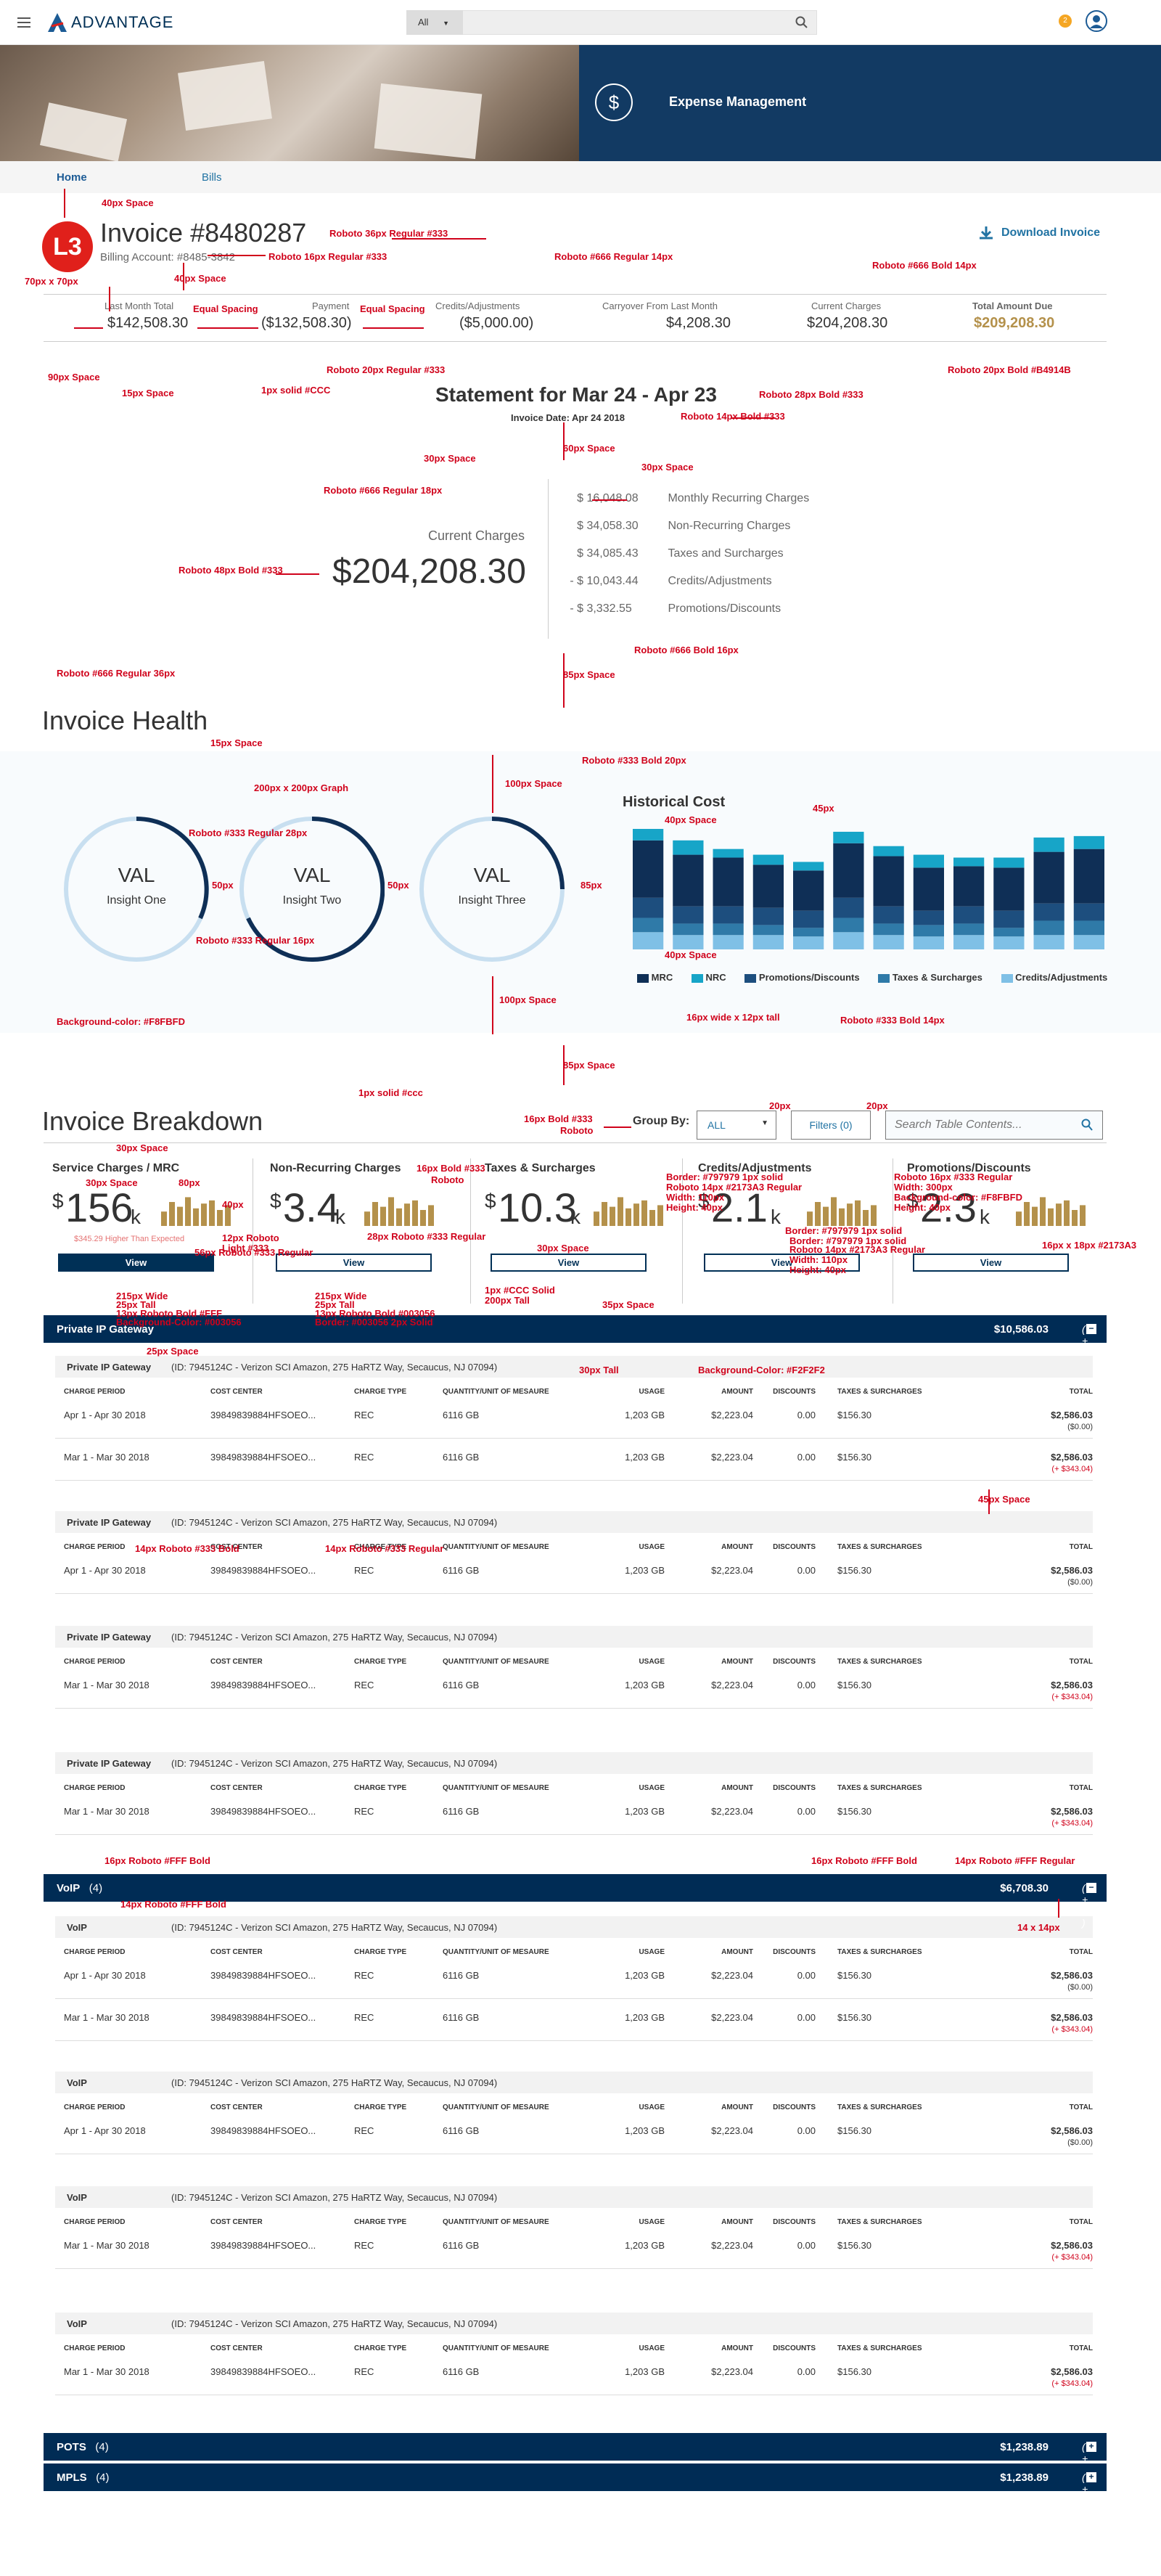 The height and width of the screenshot is (2576, 1161). What do you see at coordinates (585, 2460) in the screenshot?
I see `section-bar-pots: POTS (4) $1,238.89 ( + $3,202.04 ) +` at bounding box center [585, 2460].